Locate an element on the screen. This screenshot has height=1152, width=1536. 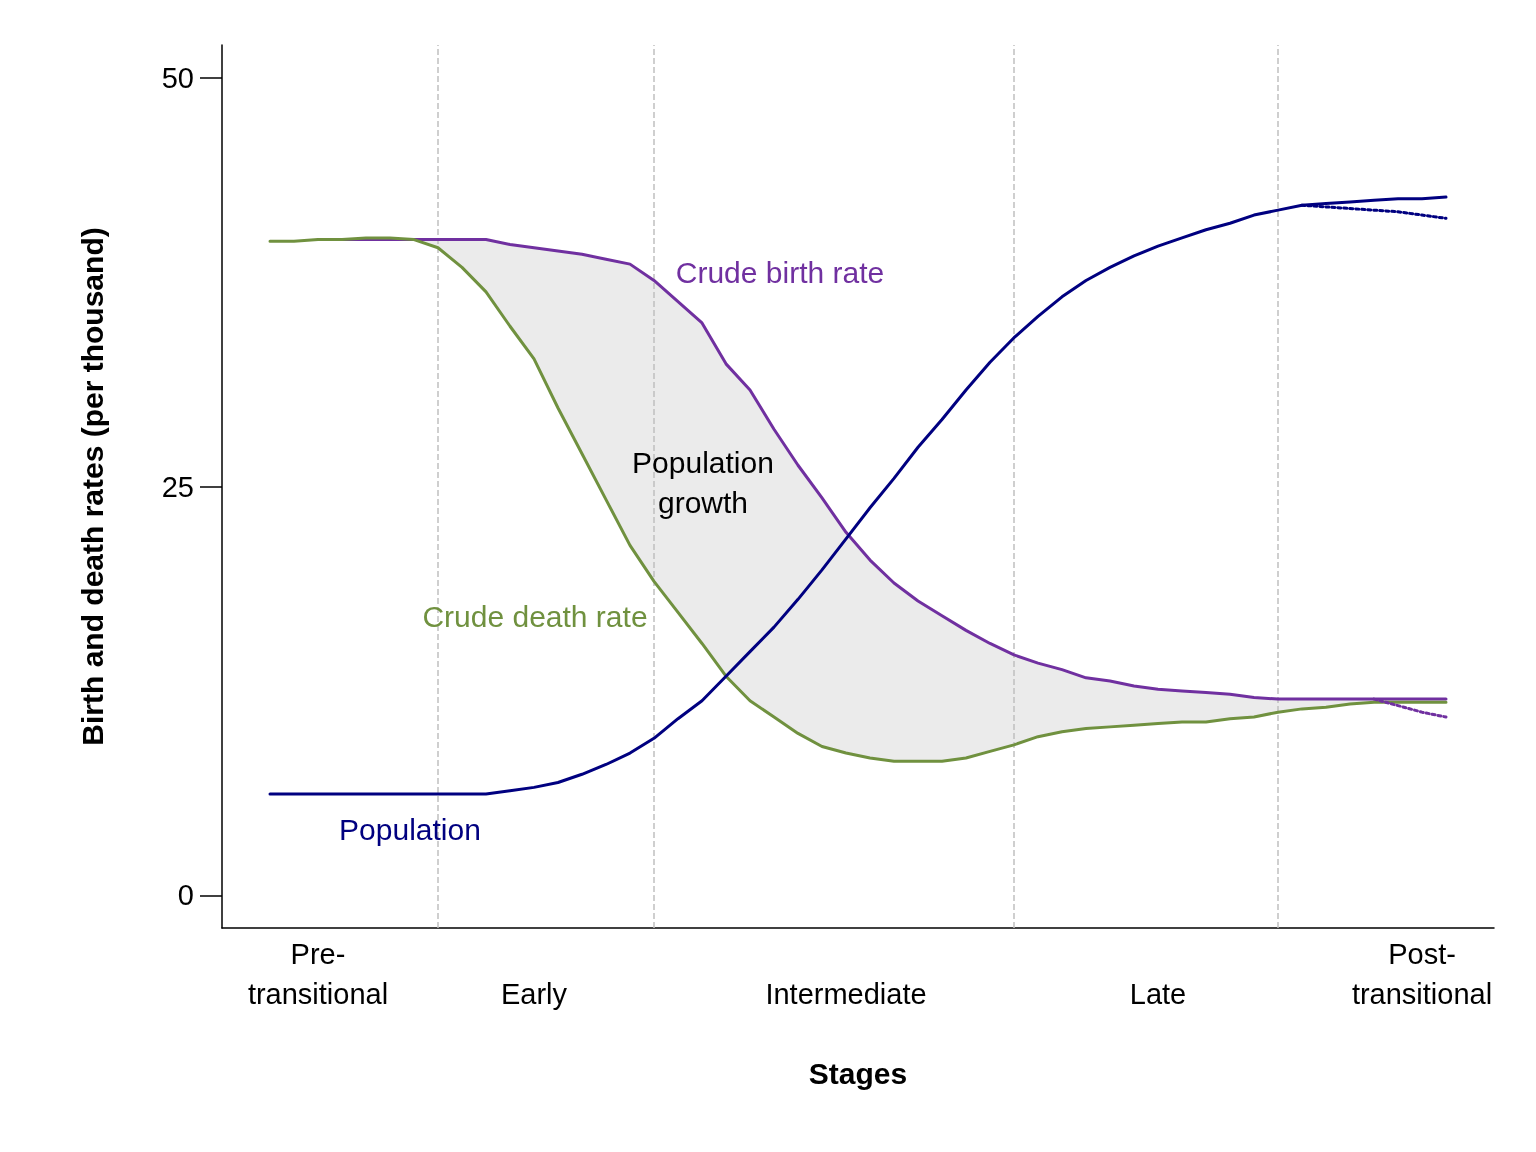
y-axis-title: Birth and death rates (per thousand) is located at coordinates (92, 486).